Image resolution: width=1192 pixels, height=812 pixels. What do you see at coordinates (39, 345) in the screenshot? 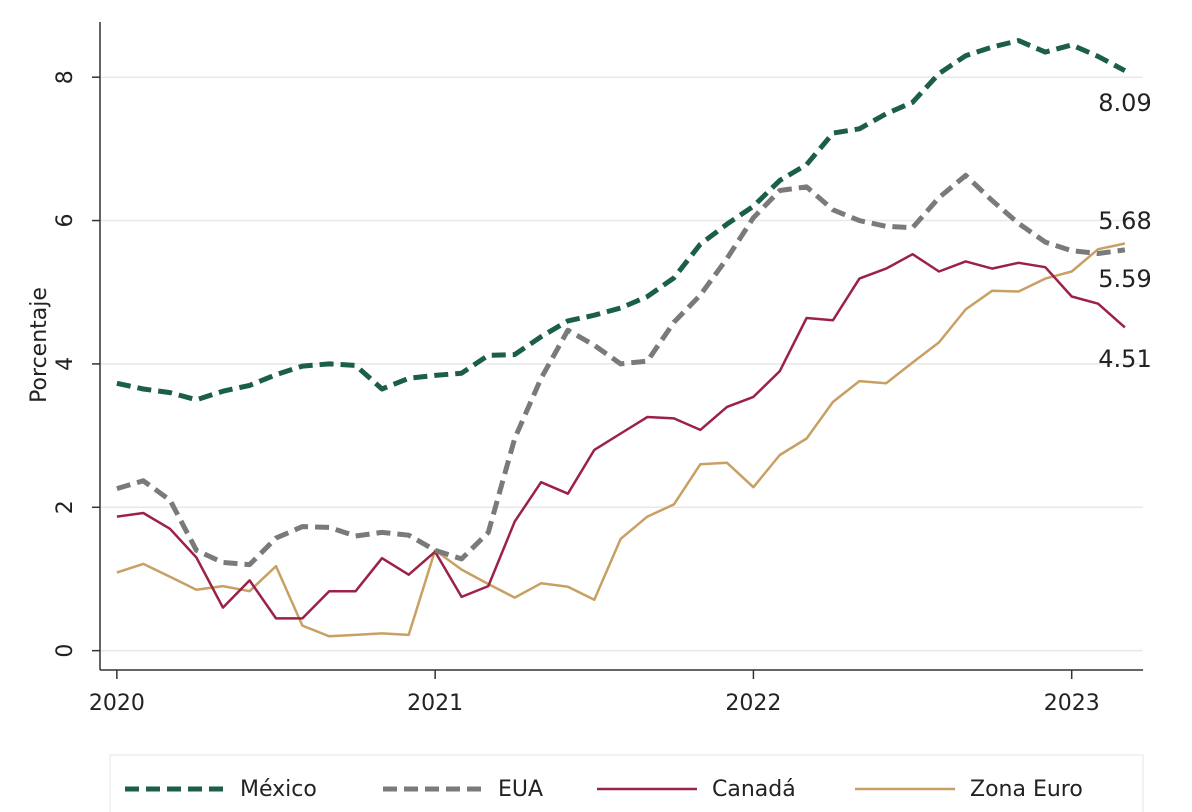
I see `y-axis-label: Porcentaje` at bounding box center [39, 345].